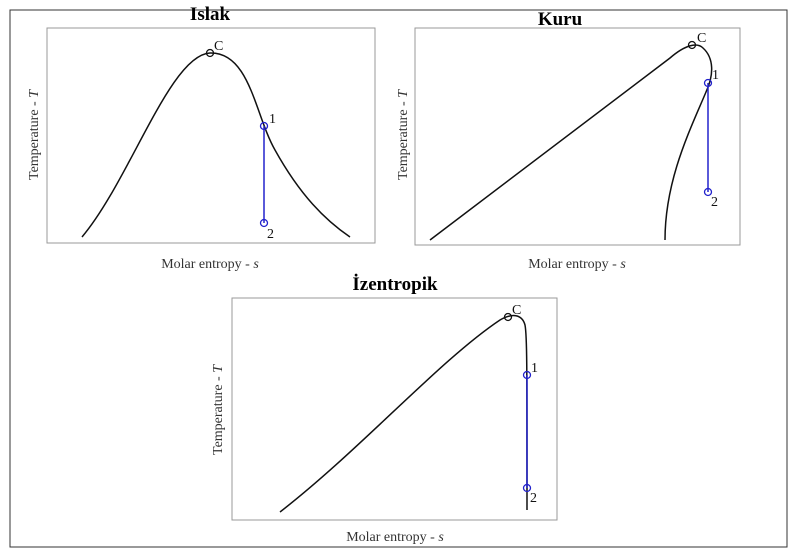 This screenshot has width=796, height=555. I want to click on panel-title: Kuru, so click(560, 19).